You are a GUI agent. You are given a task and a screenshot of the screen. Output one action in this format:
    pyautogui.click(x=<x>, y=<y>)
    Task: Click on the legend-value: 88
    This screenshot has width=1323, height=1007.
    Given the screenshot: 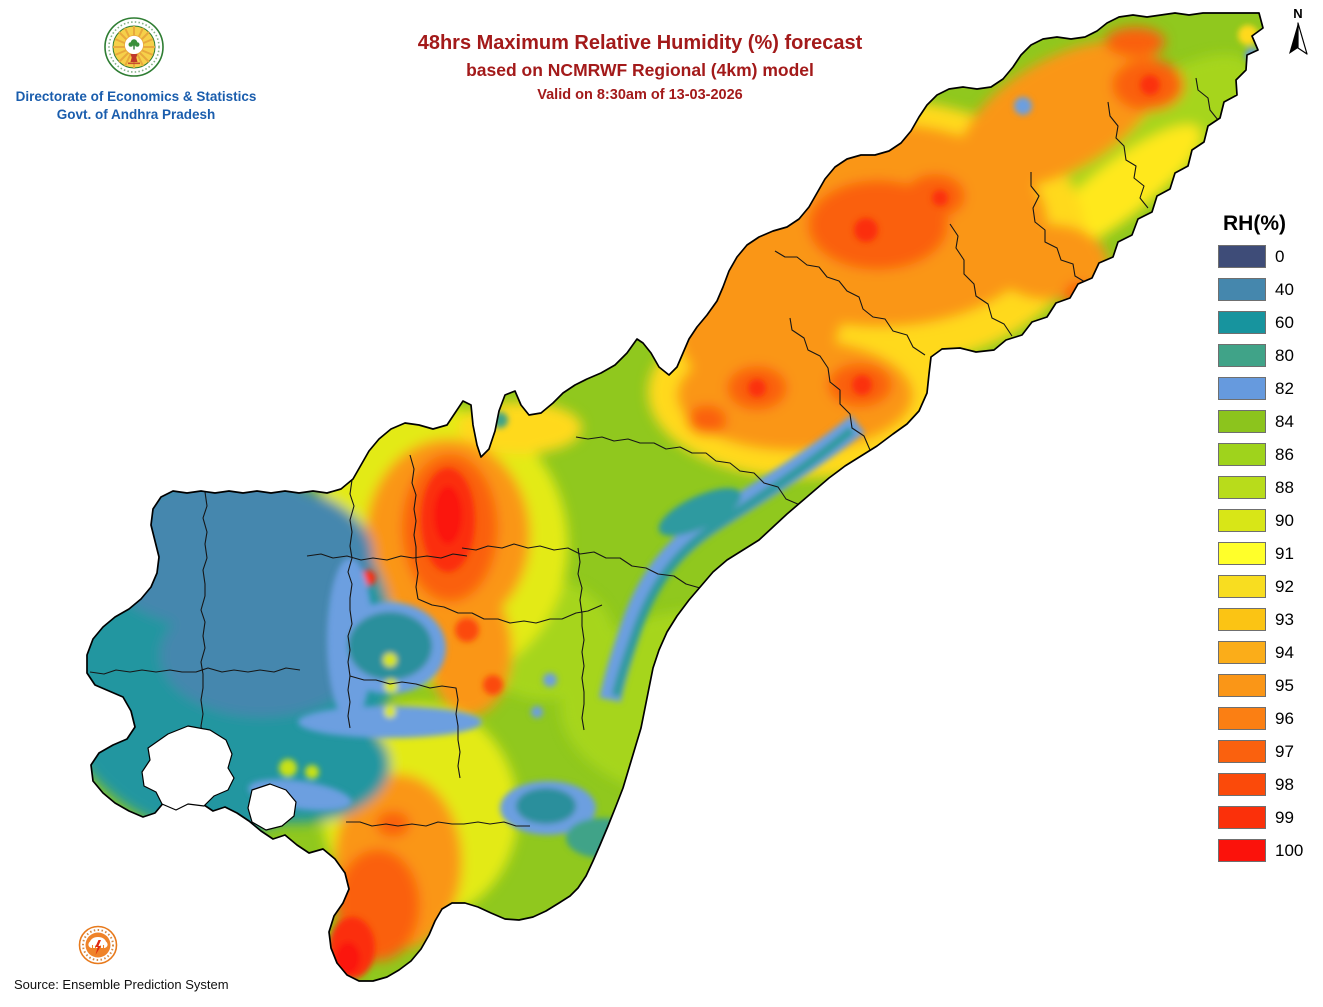 What is the action you would take?
    pyautogui.click(x=1284, y=487)
    